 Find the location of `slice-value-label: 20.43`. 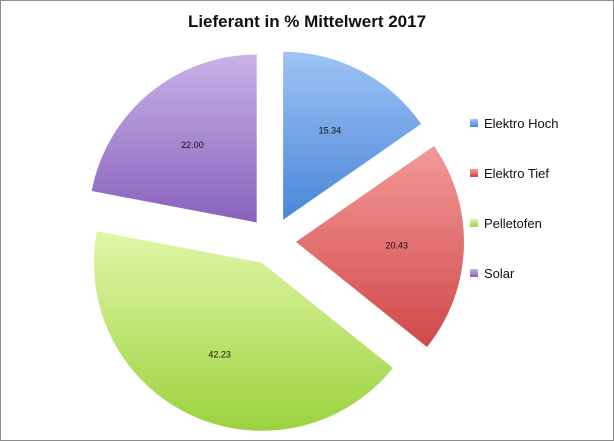

slice-value-label: 20.43 is located at coordinates (396, 245).